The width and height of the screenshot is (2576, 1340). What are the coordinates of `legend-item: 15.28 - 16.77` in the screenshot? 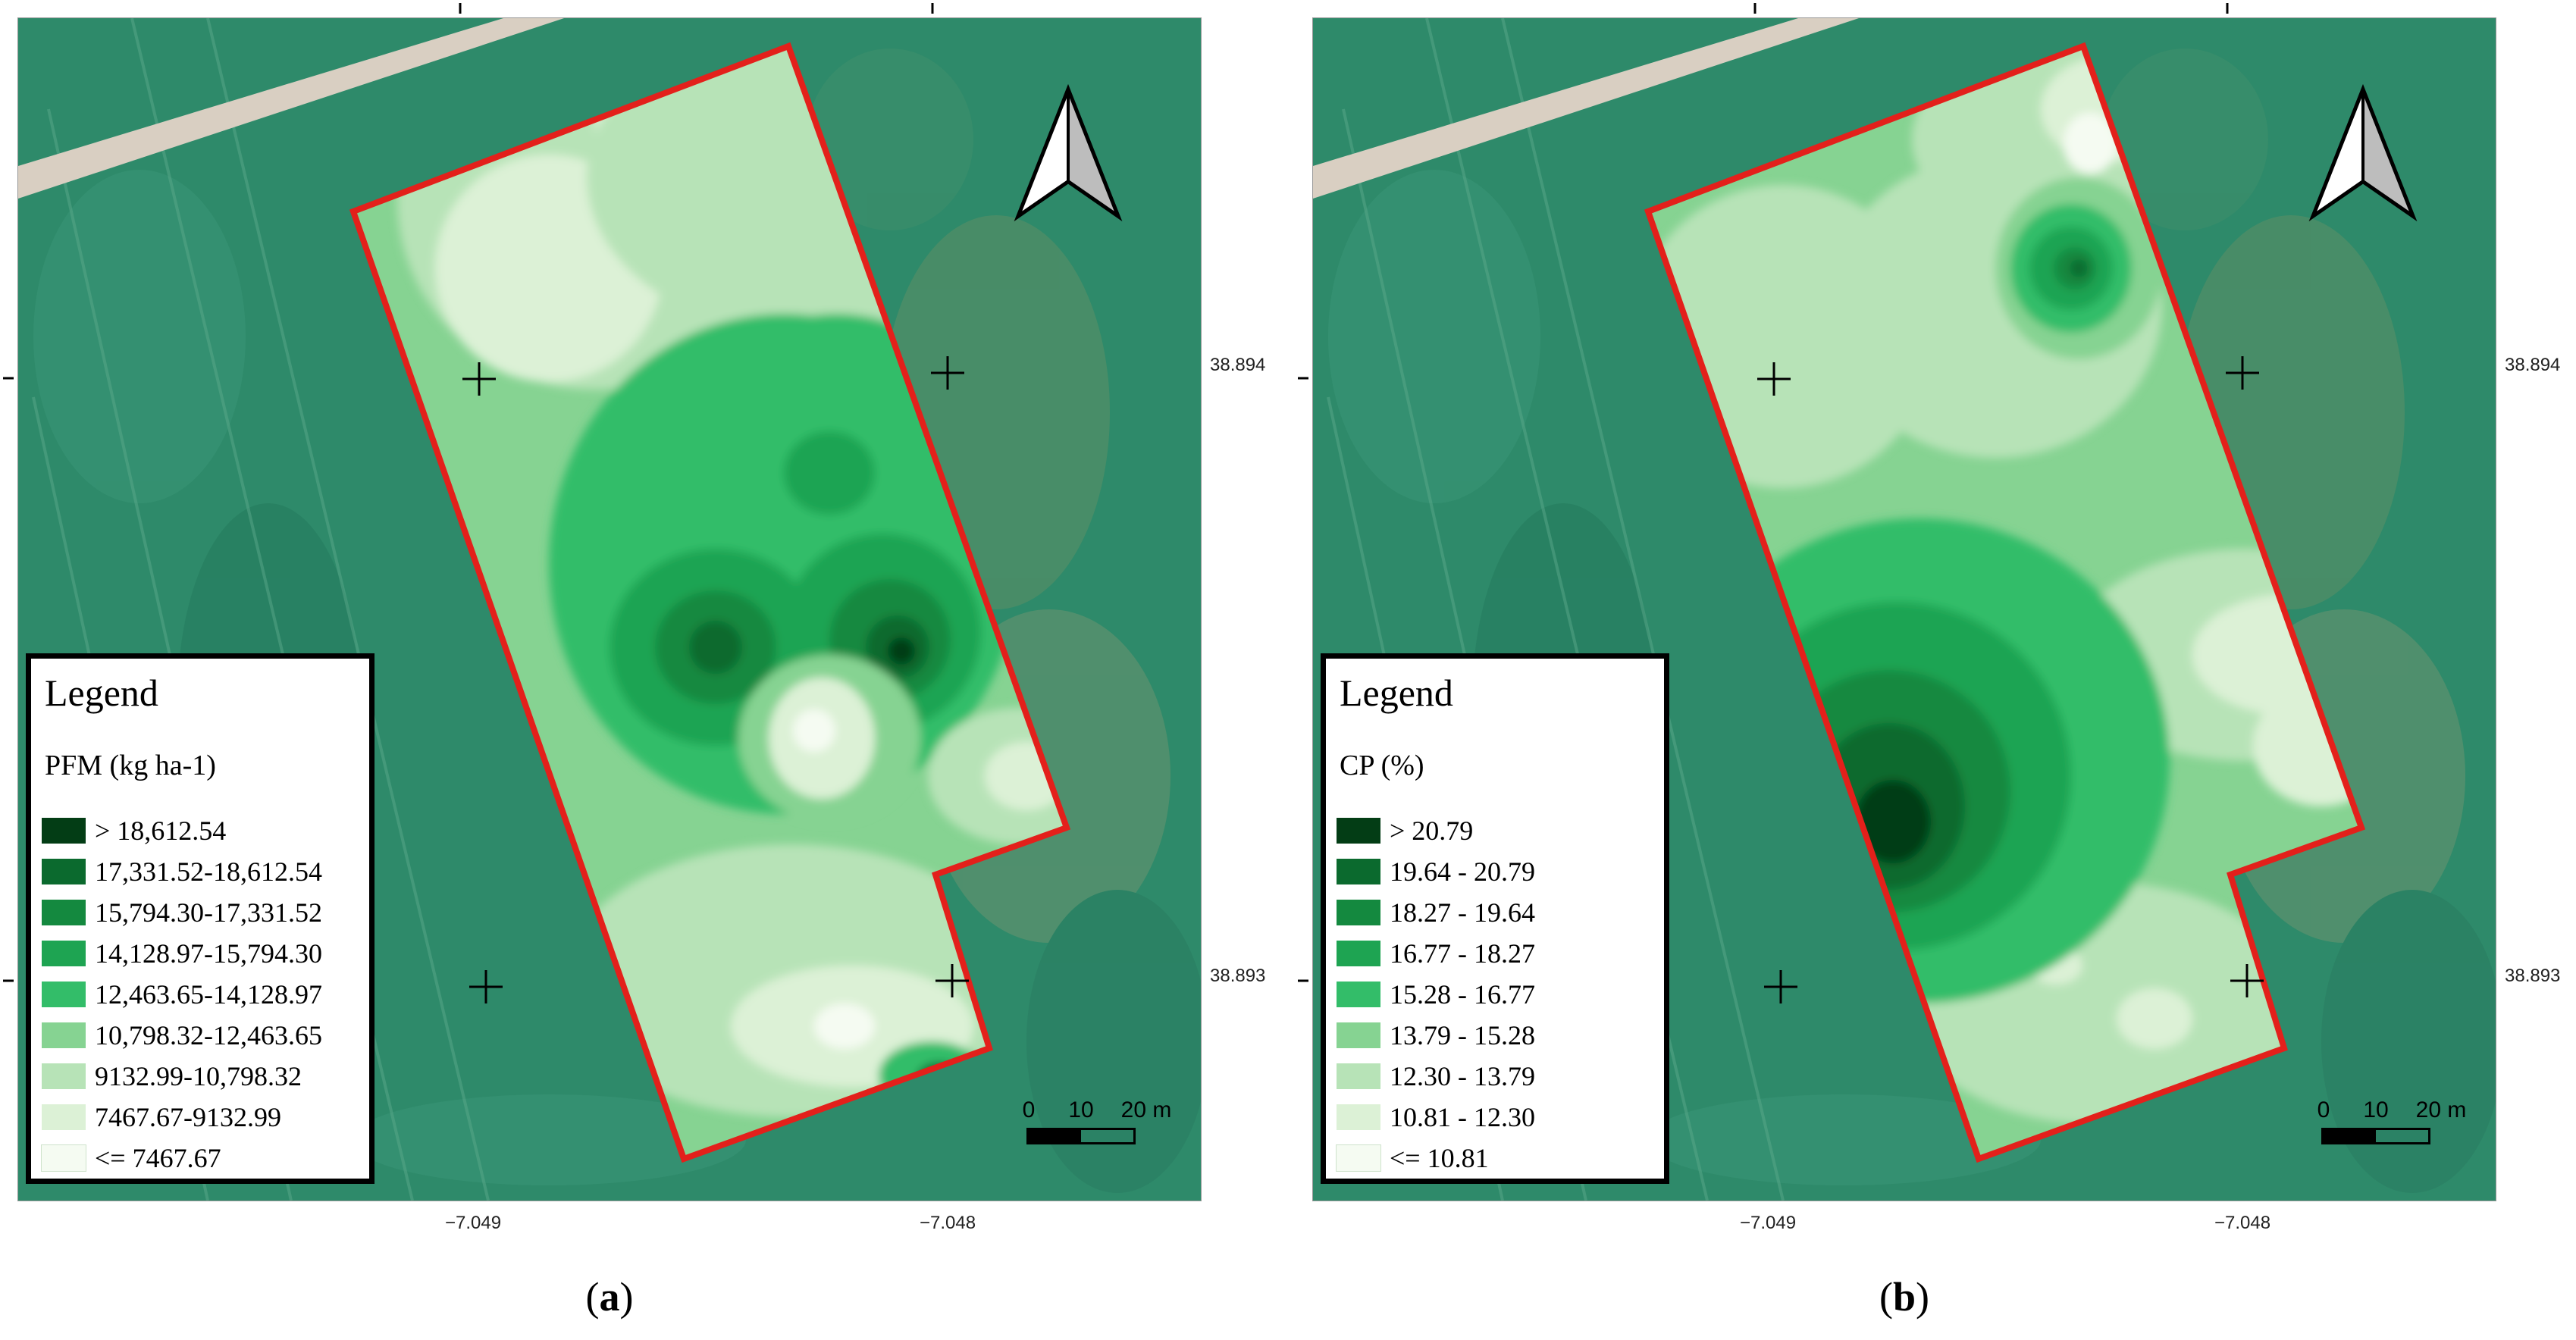 It's located at (1500, 994).